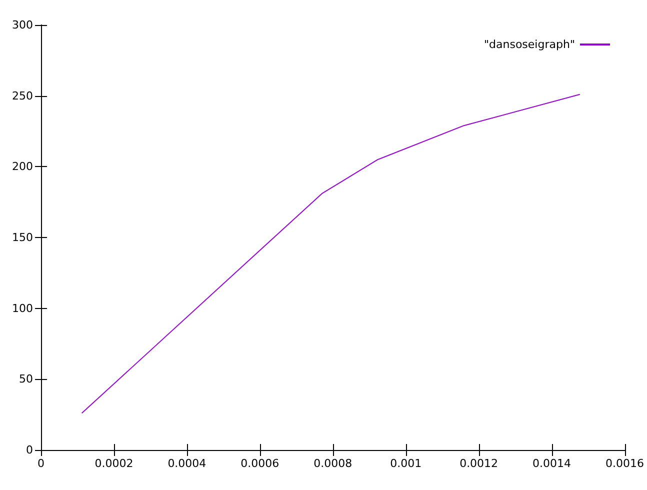  Describe the element at coordinates (406, 463) in the screenshot. I see `x-tick-label: 0.001` at that location.